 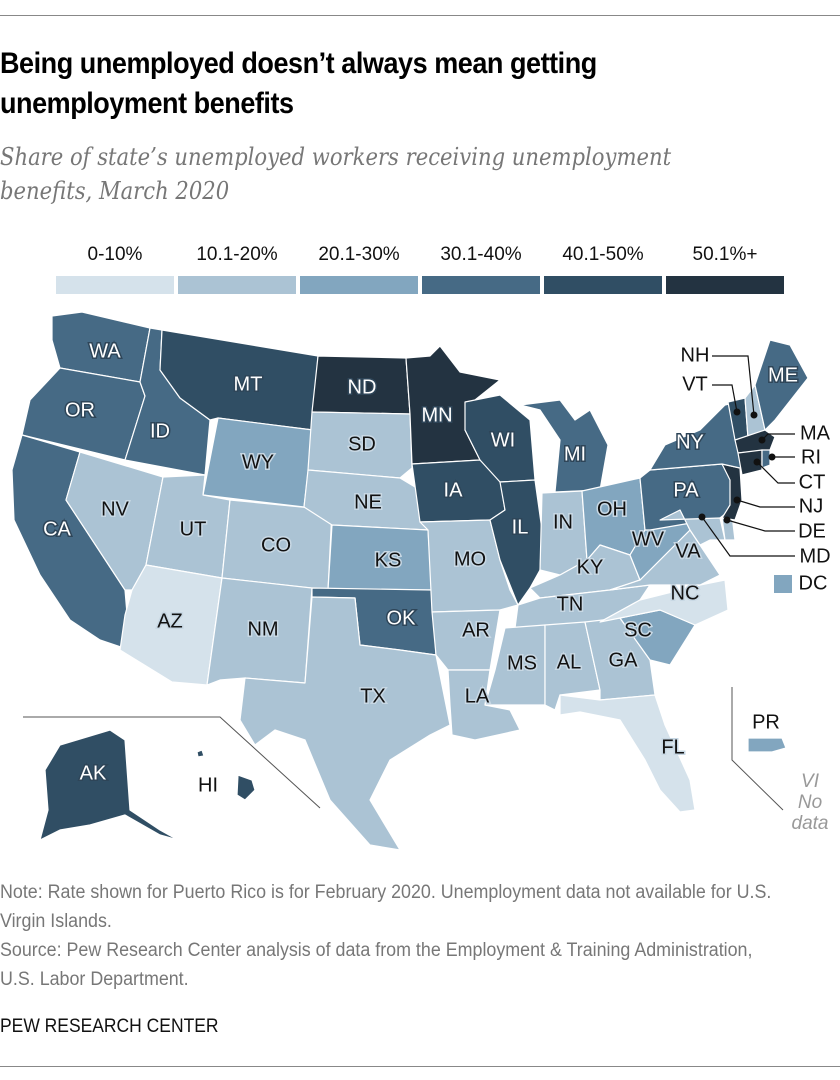 I want to click on svg-text: DE, so click(x=812, y=531).